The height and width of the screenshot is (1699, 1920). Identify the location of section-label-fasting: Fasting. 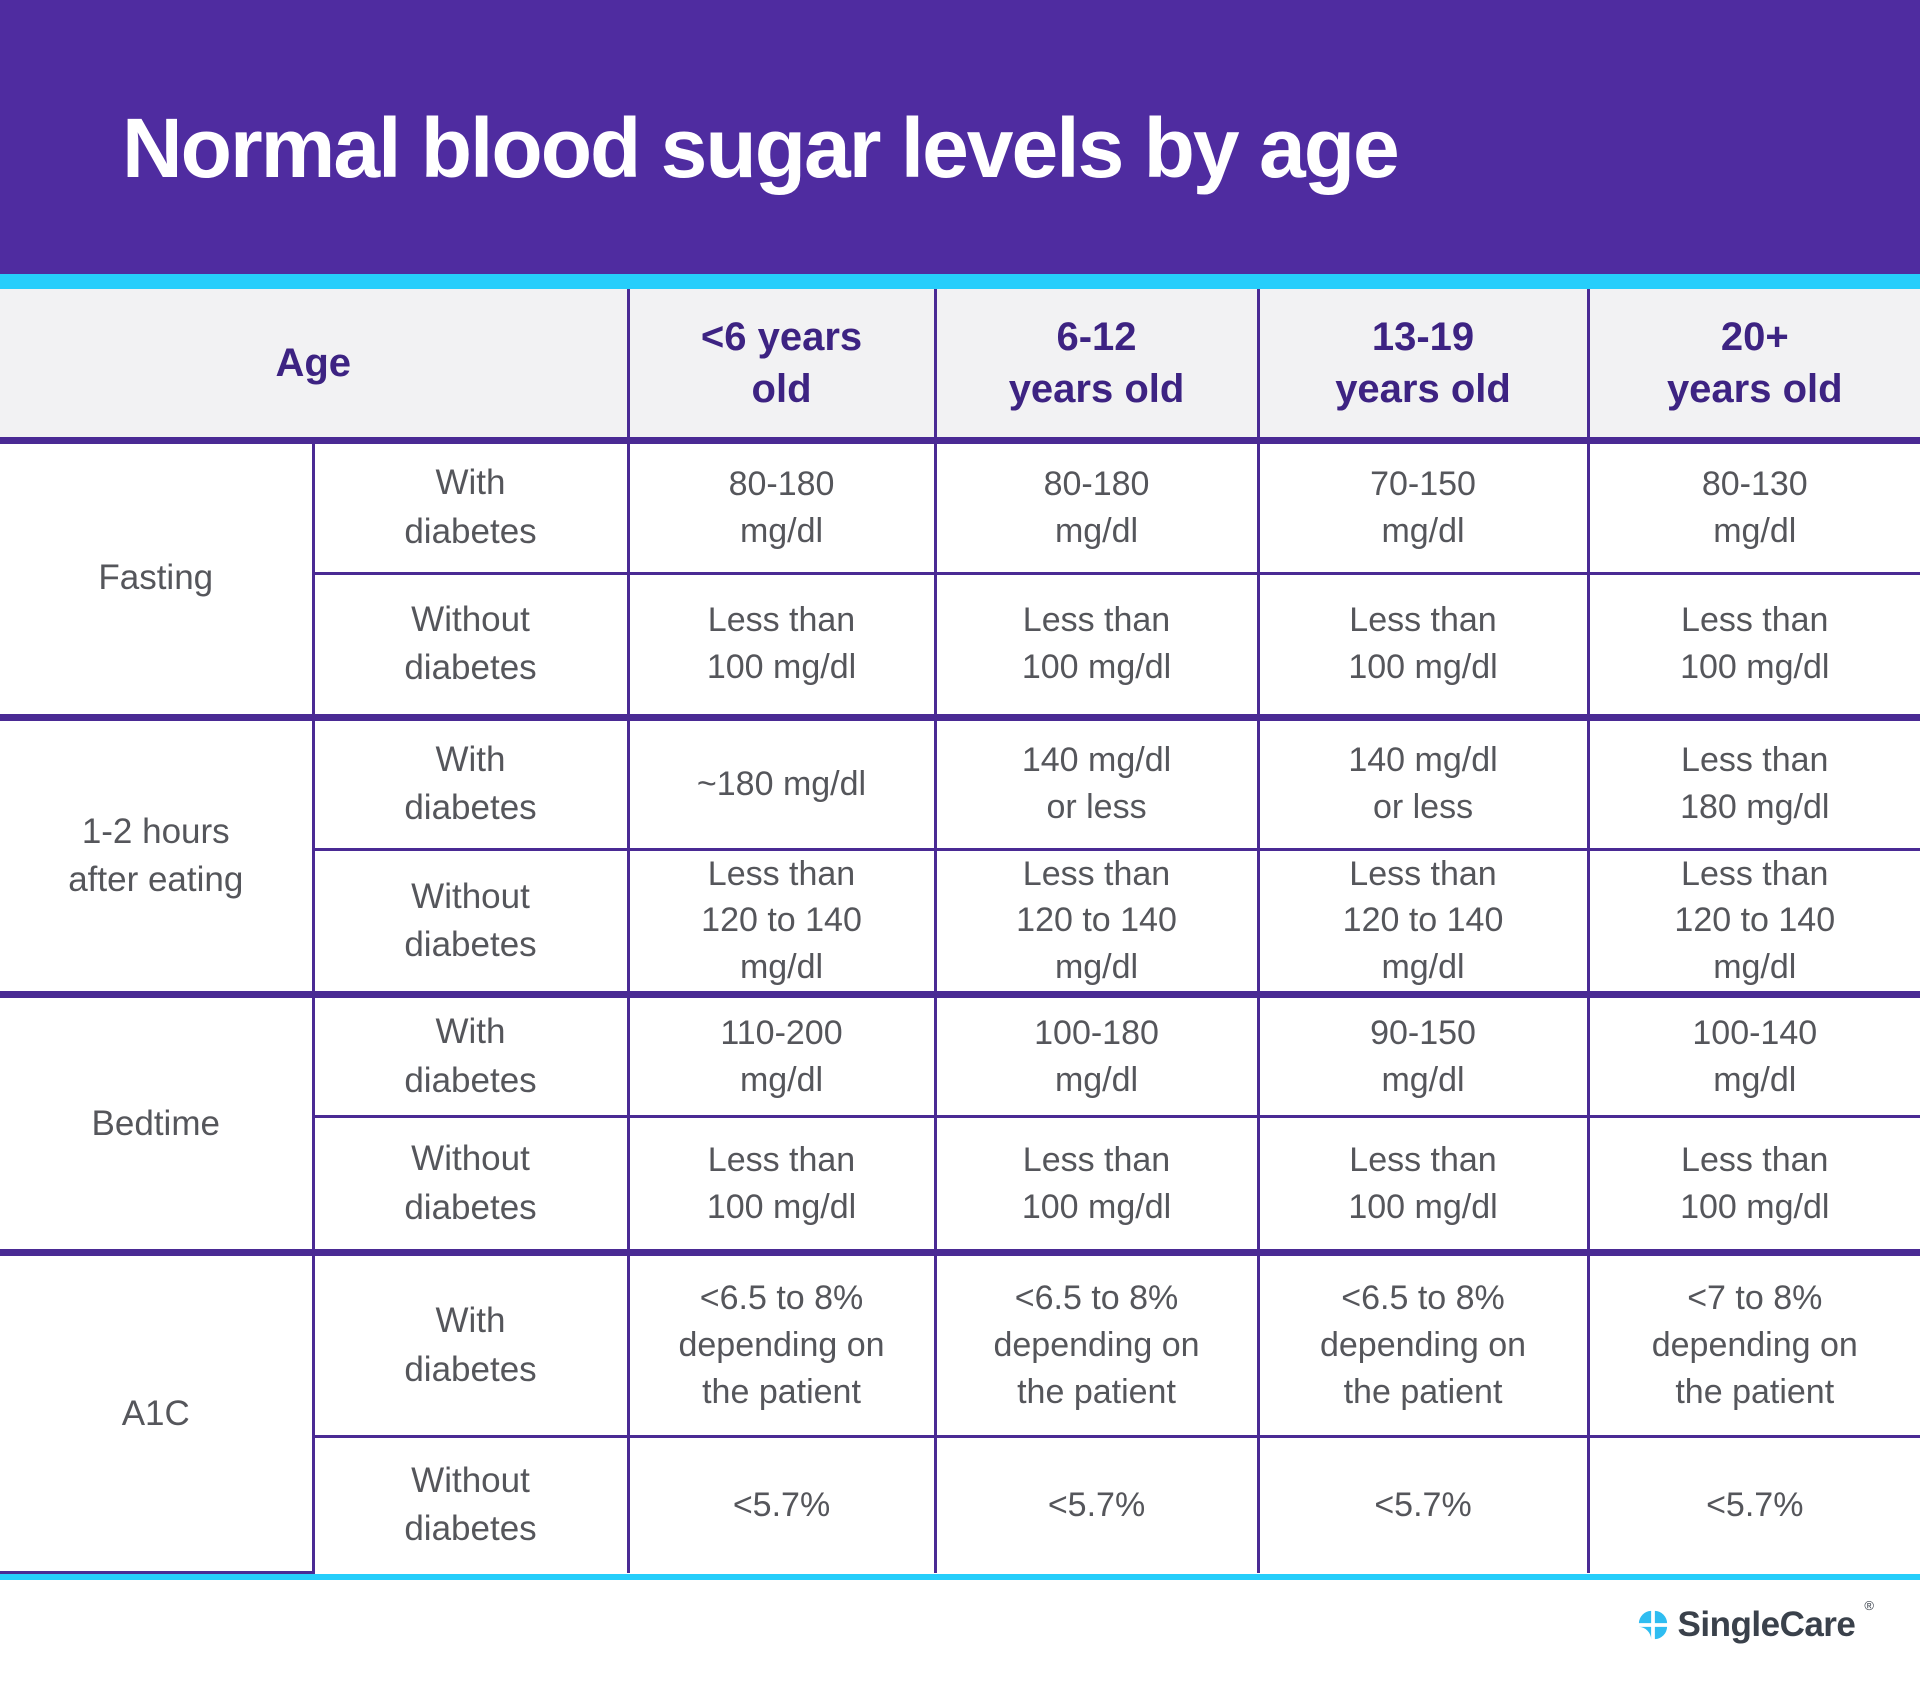
(157, 577).